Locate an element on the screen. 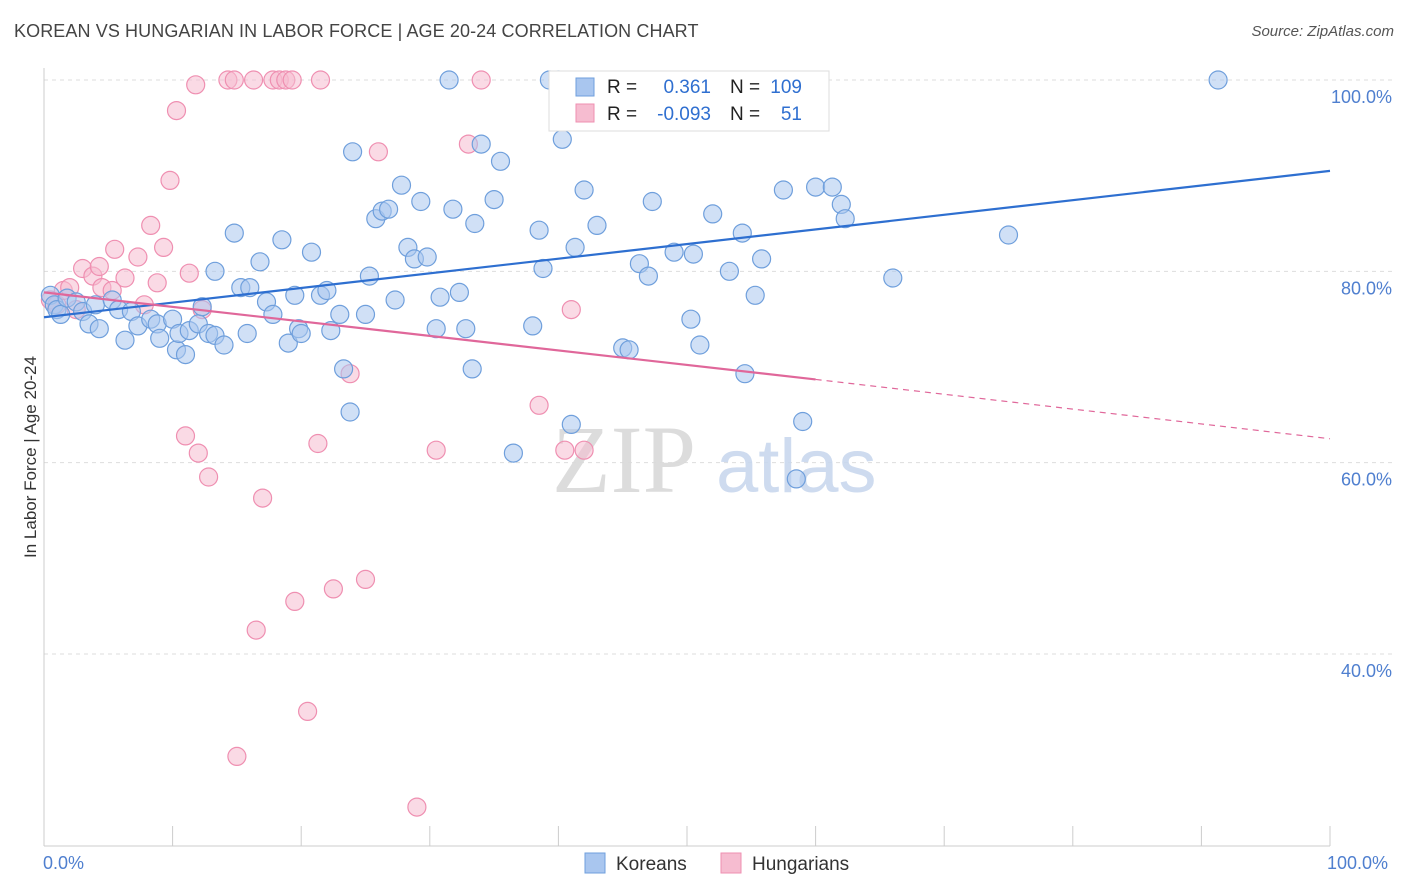  top-legend: R = 0.361 N = 109 R = -0.093 N = 51 is located at coordinates (689, 101).